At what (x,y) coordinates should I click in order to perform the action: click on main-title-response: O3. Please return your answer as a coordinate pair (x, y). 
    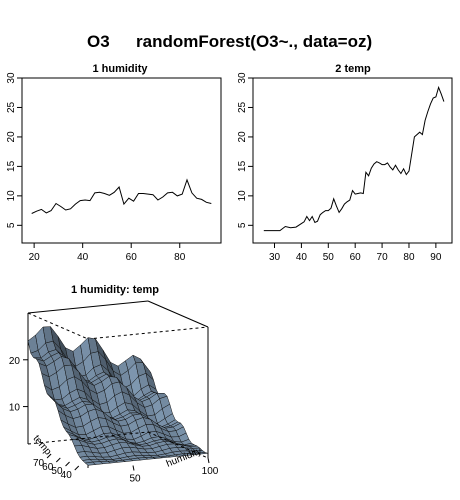
    Looking at the image, I should click on (98, 41).